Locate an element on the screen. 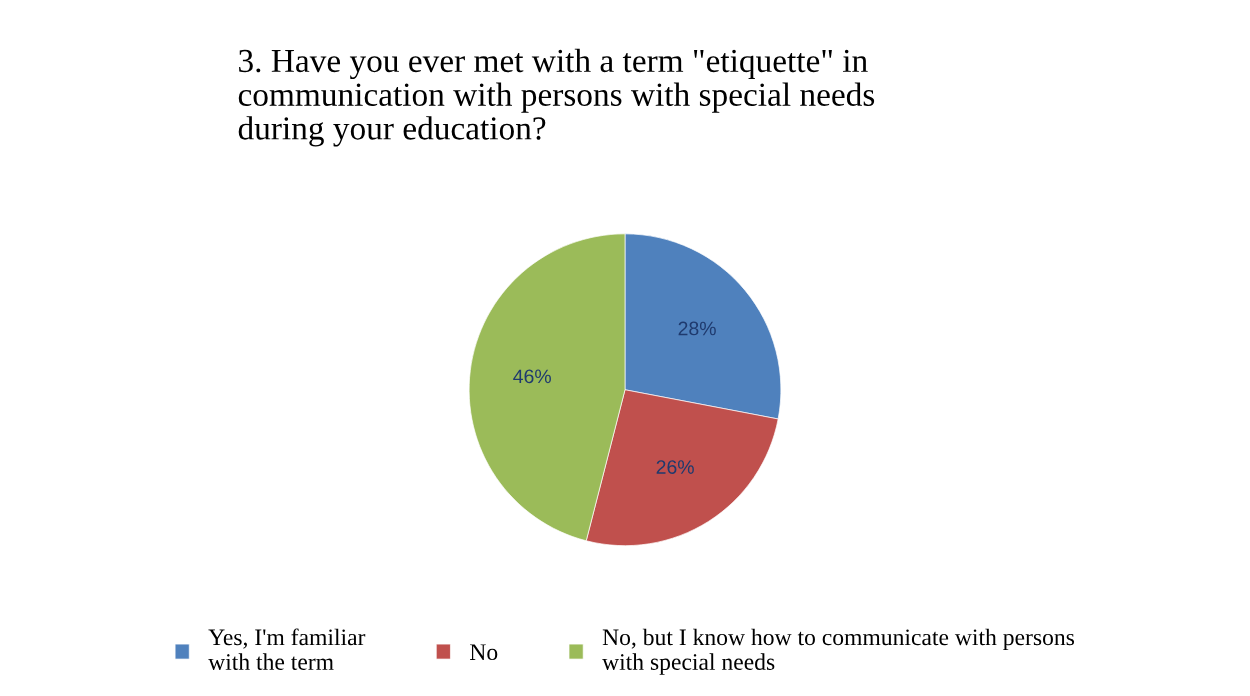 This screenshot has height=696, width=1250. legend-label: No, but I know how to communicate with persons with special needs is located at coordinates (838, 651).